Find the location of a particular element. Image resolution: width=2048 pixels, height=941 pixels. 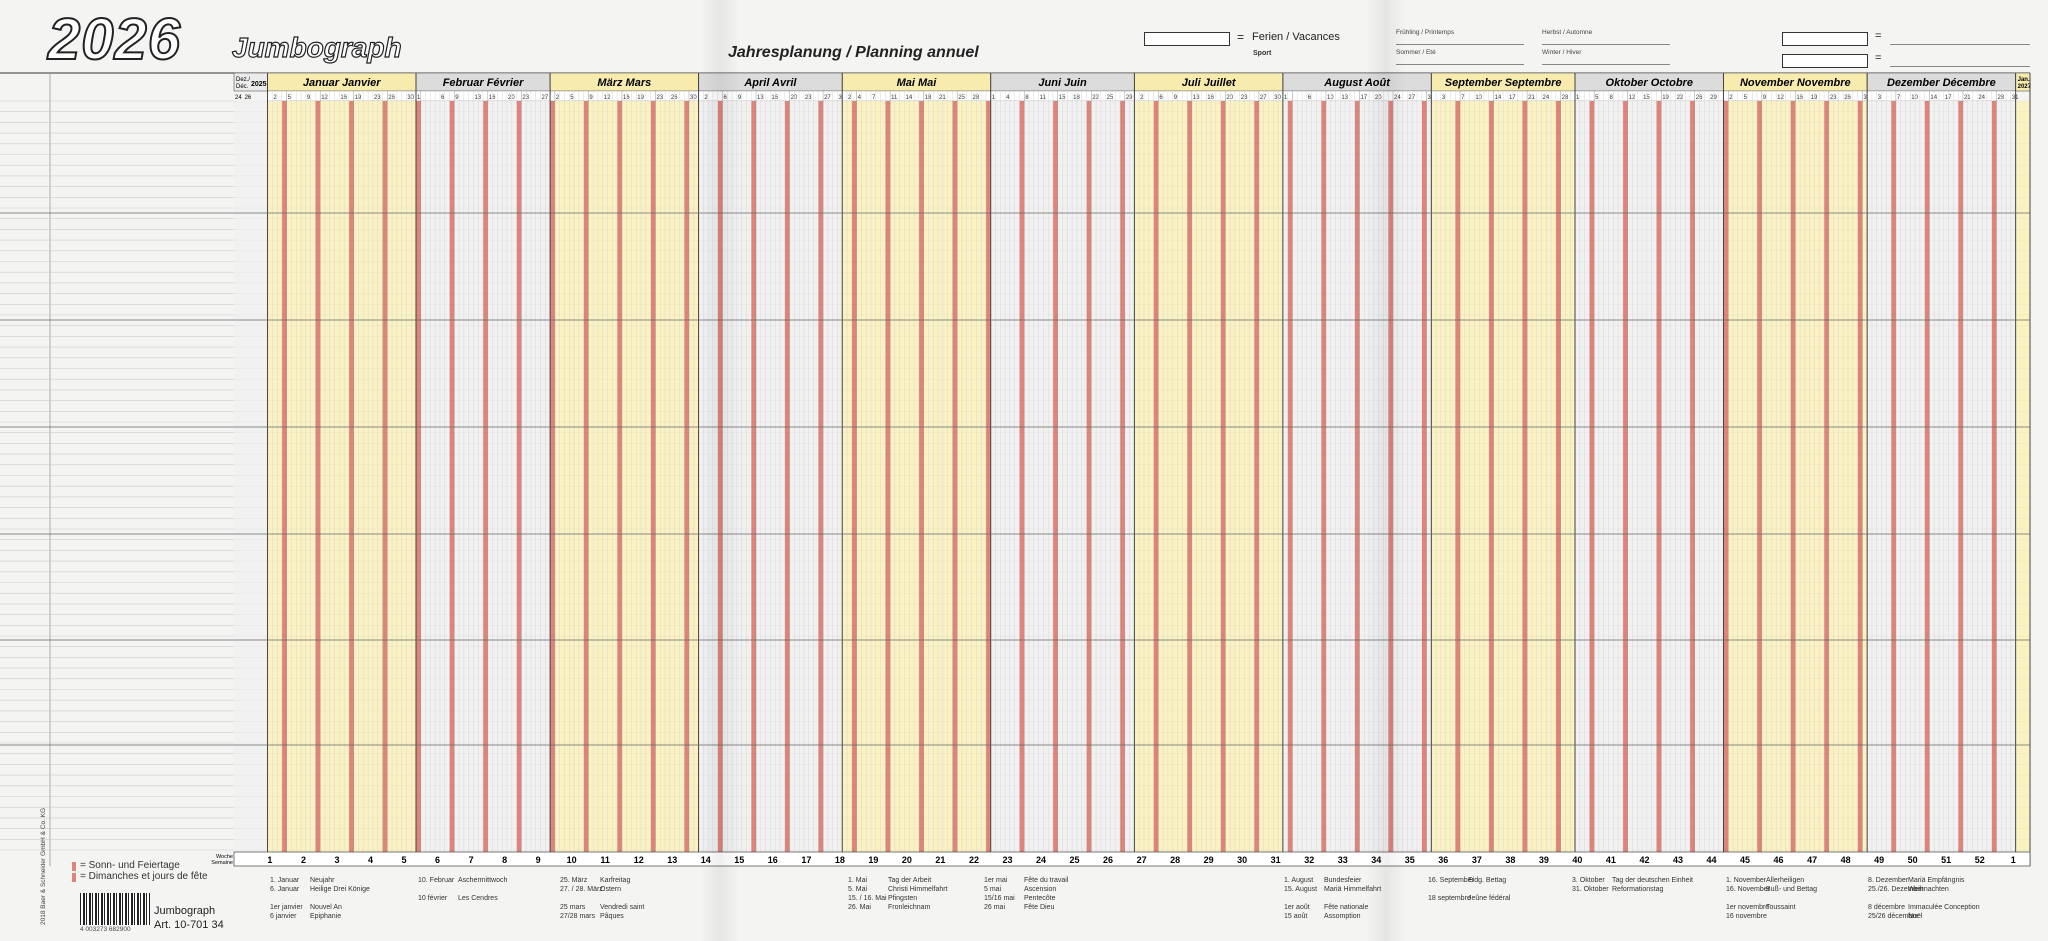

day-number-row is located at coordinates (1941, 96).